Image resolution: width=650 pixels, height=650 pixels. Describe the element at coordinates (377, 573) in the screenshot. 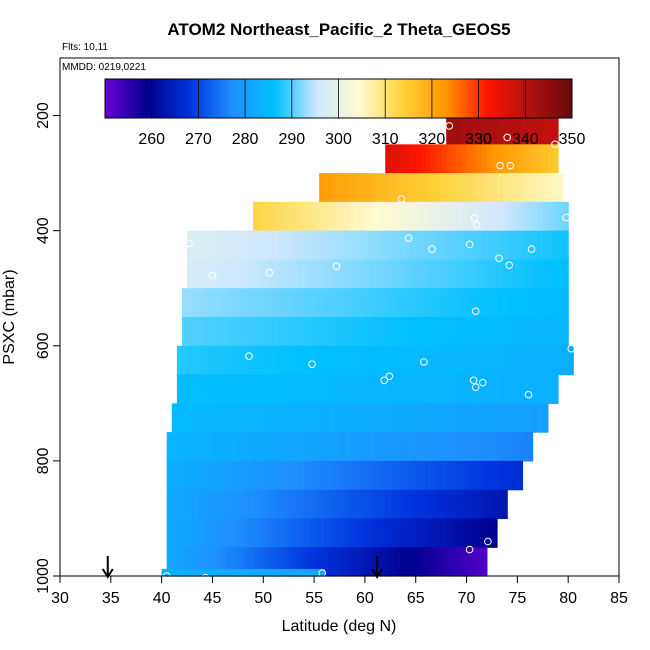

I see `flight-arrow-head` at that location.